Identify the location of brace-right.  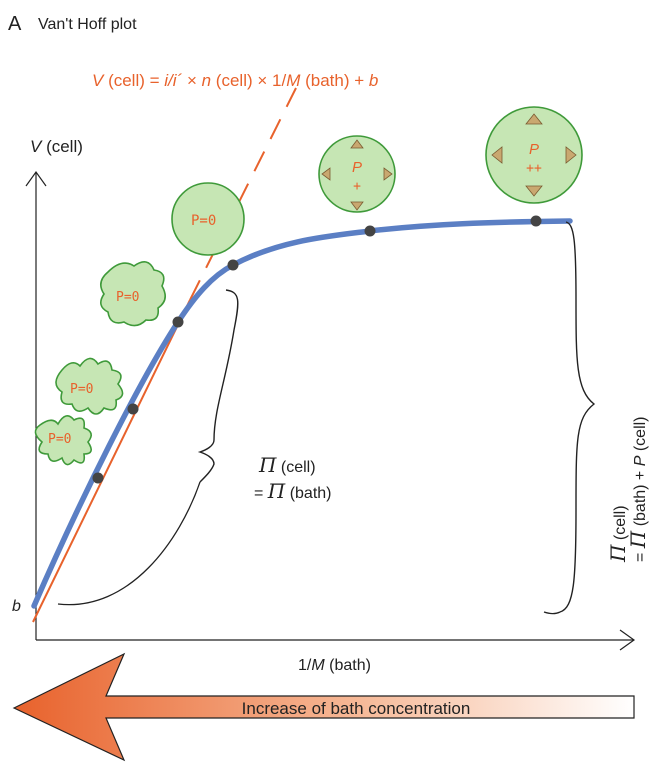
(577, 417).